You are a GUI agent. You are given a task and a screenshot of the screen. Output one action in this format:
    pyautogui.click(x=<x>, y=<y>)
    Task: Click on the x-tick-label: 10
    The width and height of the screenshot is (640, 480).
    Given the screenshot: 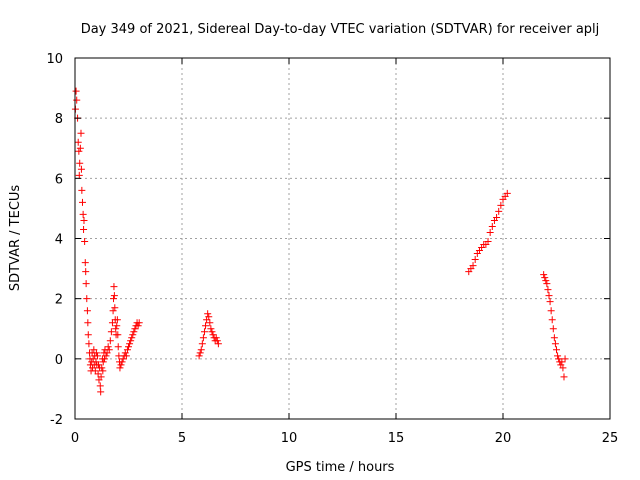 What is the action you would take?
    pyautogui.click(x=289, y=438)
    